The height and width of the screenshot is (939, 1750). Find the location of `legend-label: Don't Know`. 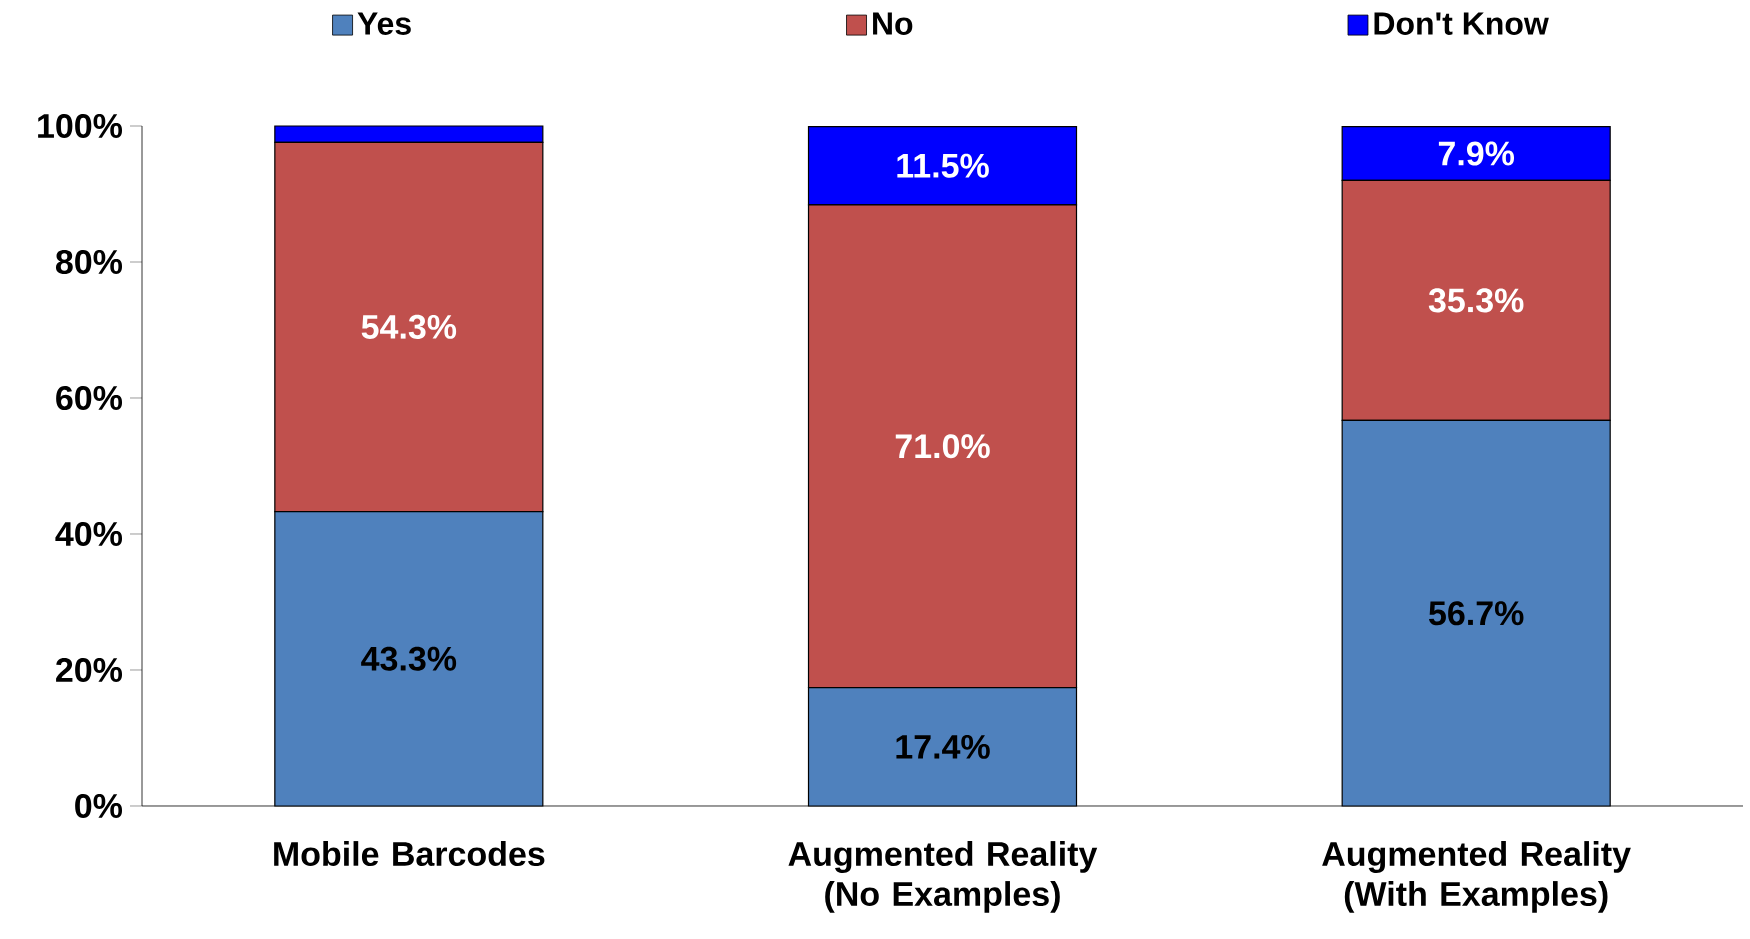

legend-label: Don't Know is located at coordinates (1461, 23).